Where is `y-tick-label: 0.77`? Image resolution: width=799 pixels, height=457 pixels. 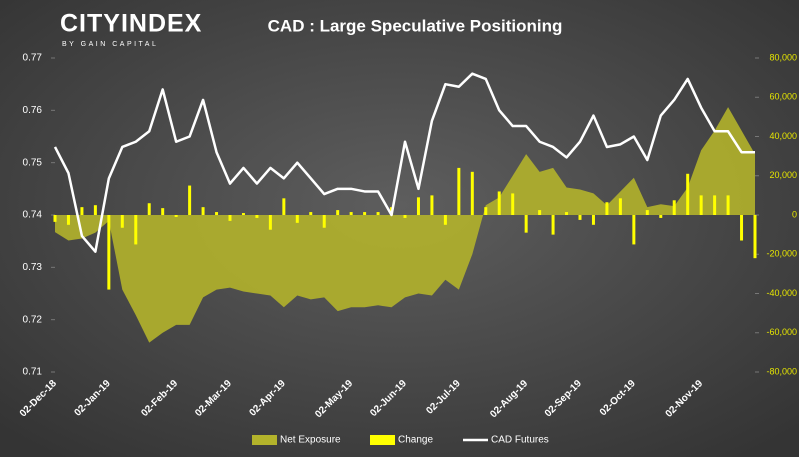 y-tick-label: 0.77 is located at coordinates (33, 58).